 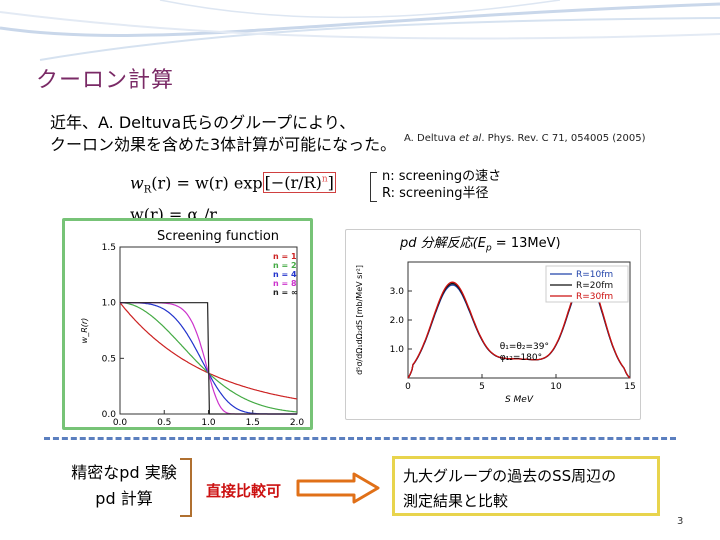 I want to click on y-axis-label: d⁵σ/dΩ₁dΩ₂dS [mb/MeV sr²], so click(x=359, y=320).